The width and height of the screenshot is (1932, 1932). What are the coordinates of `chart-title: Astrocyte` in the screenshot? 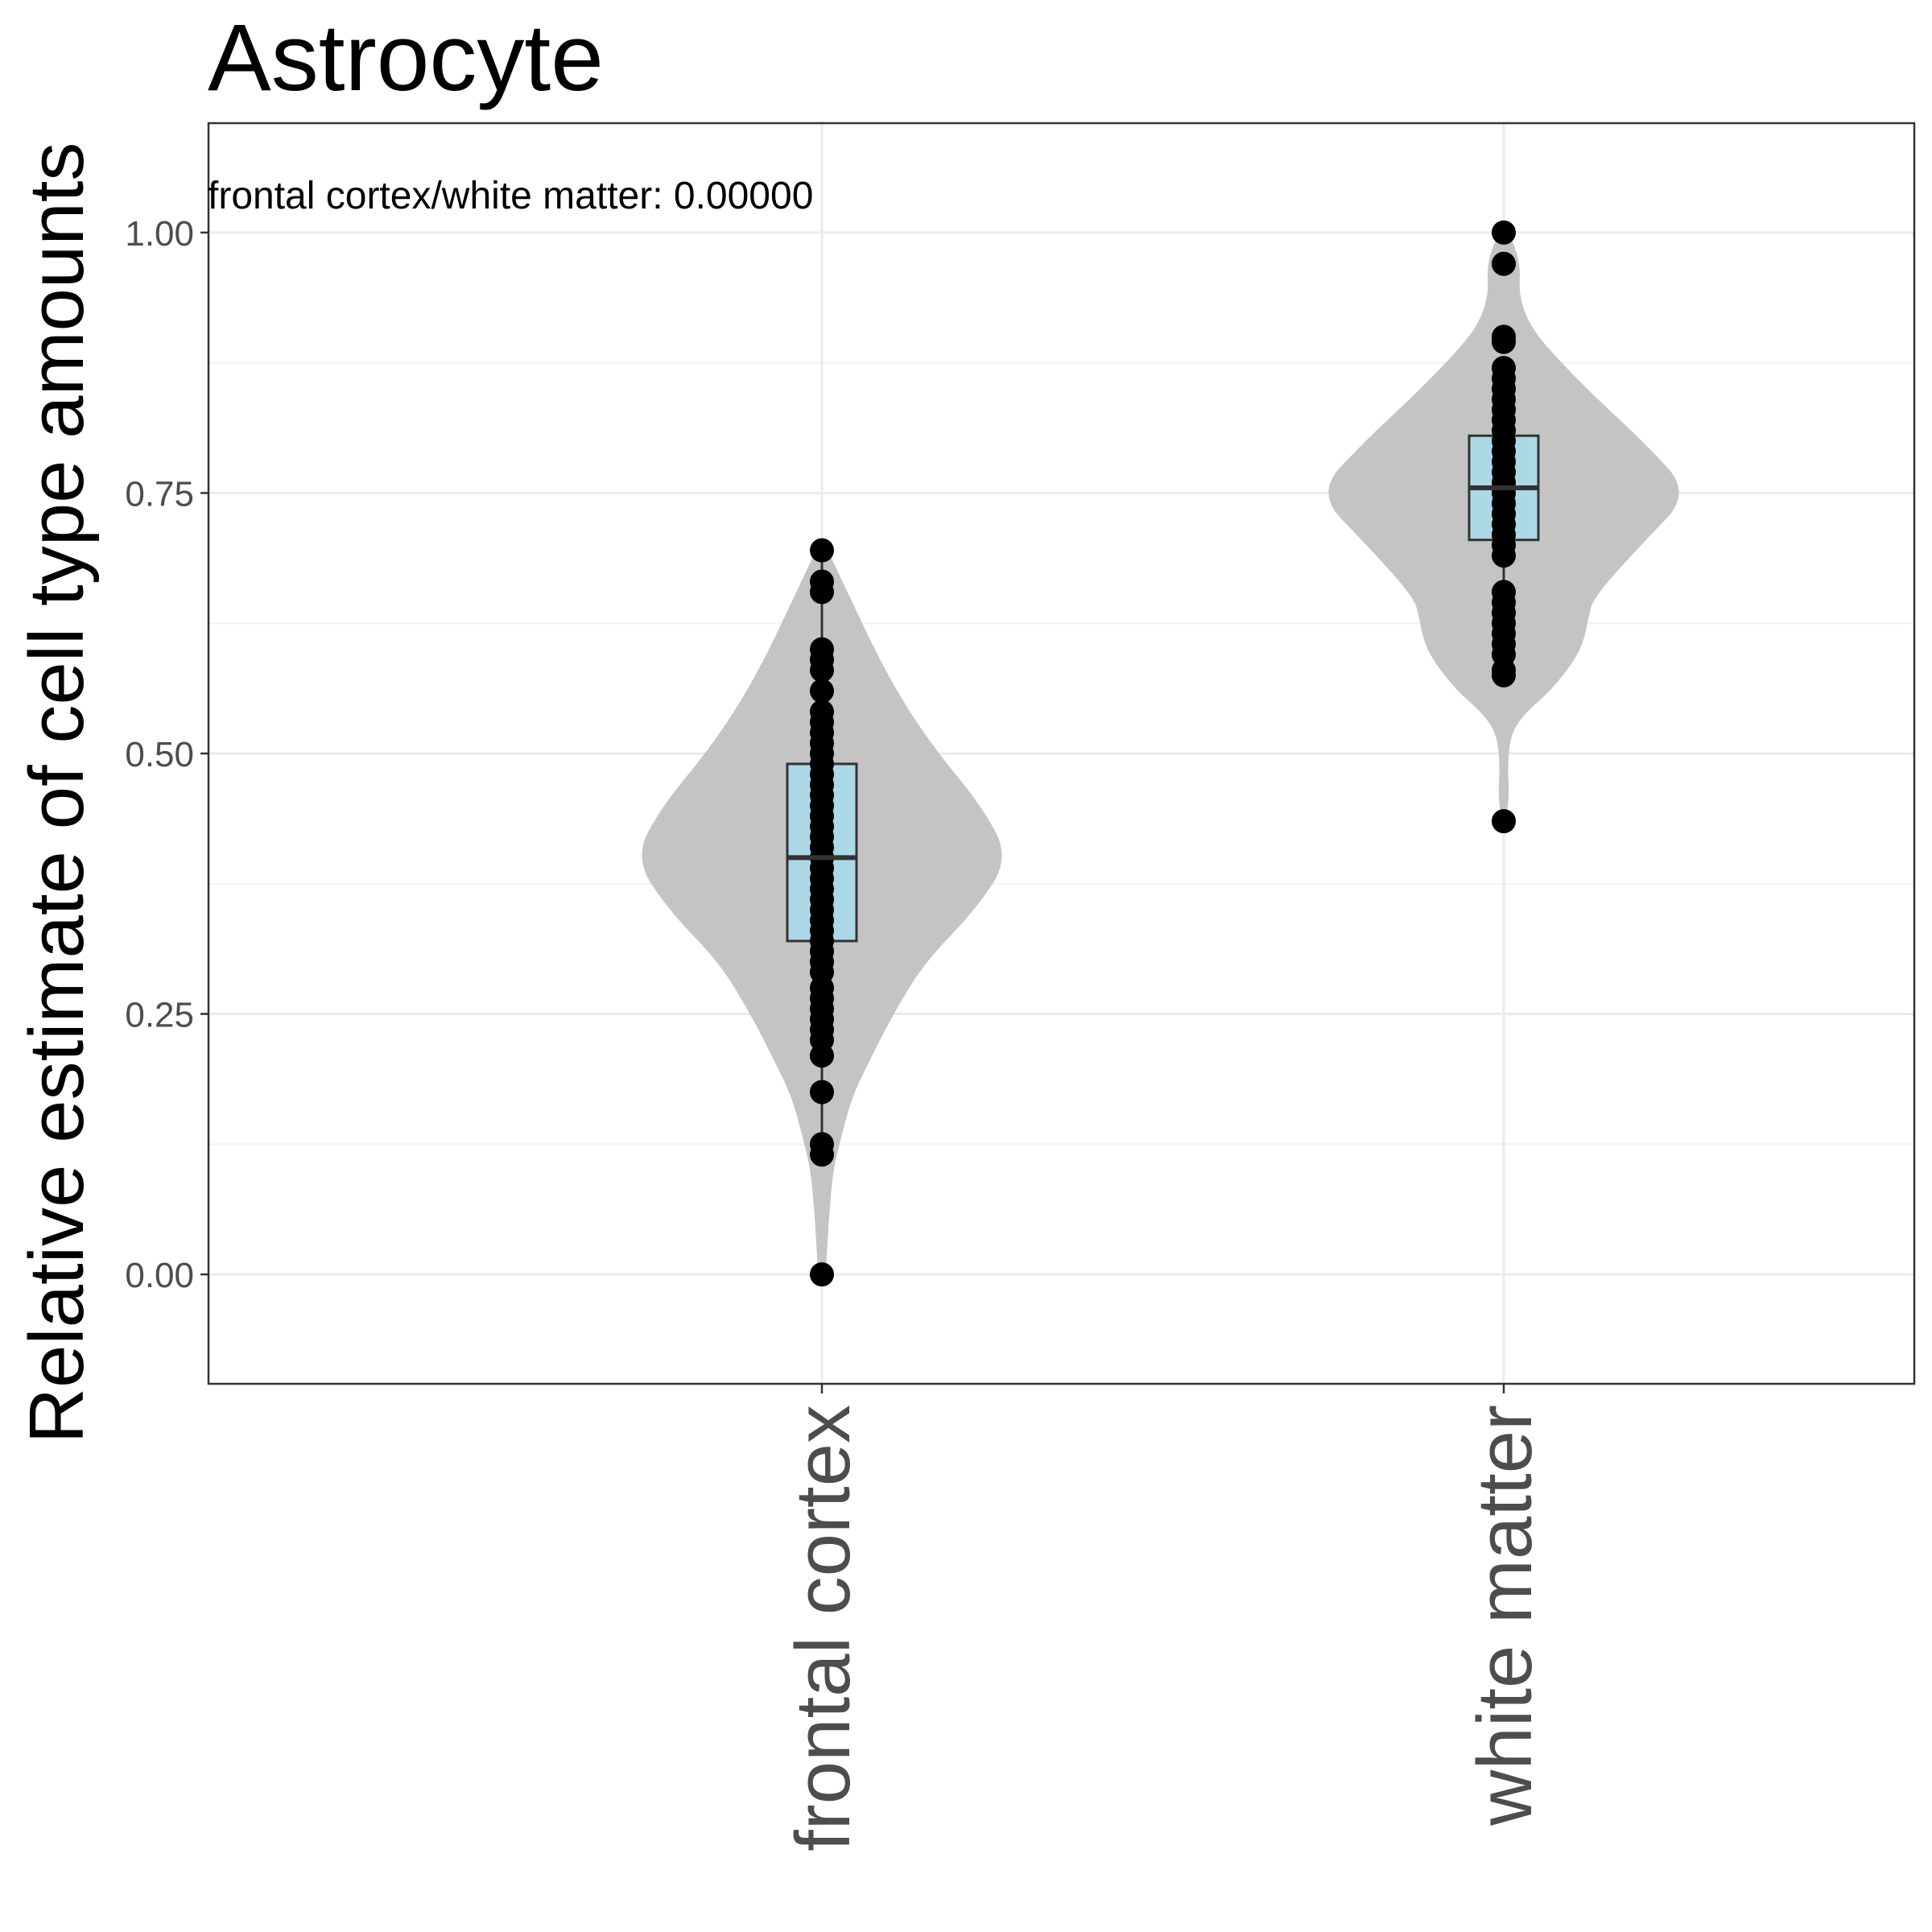 It's located at (406, 58).